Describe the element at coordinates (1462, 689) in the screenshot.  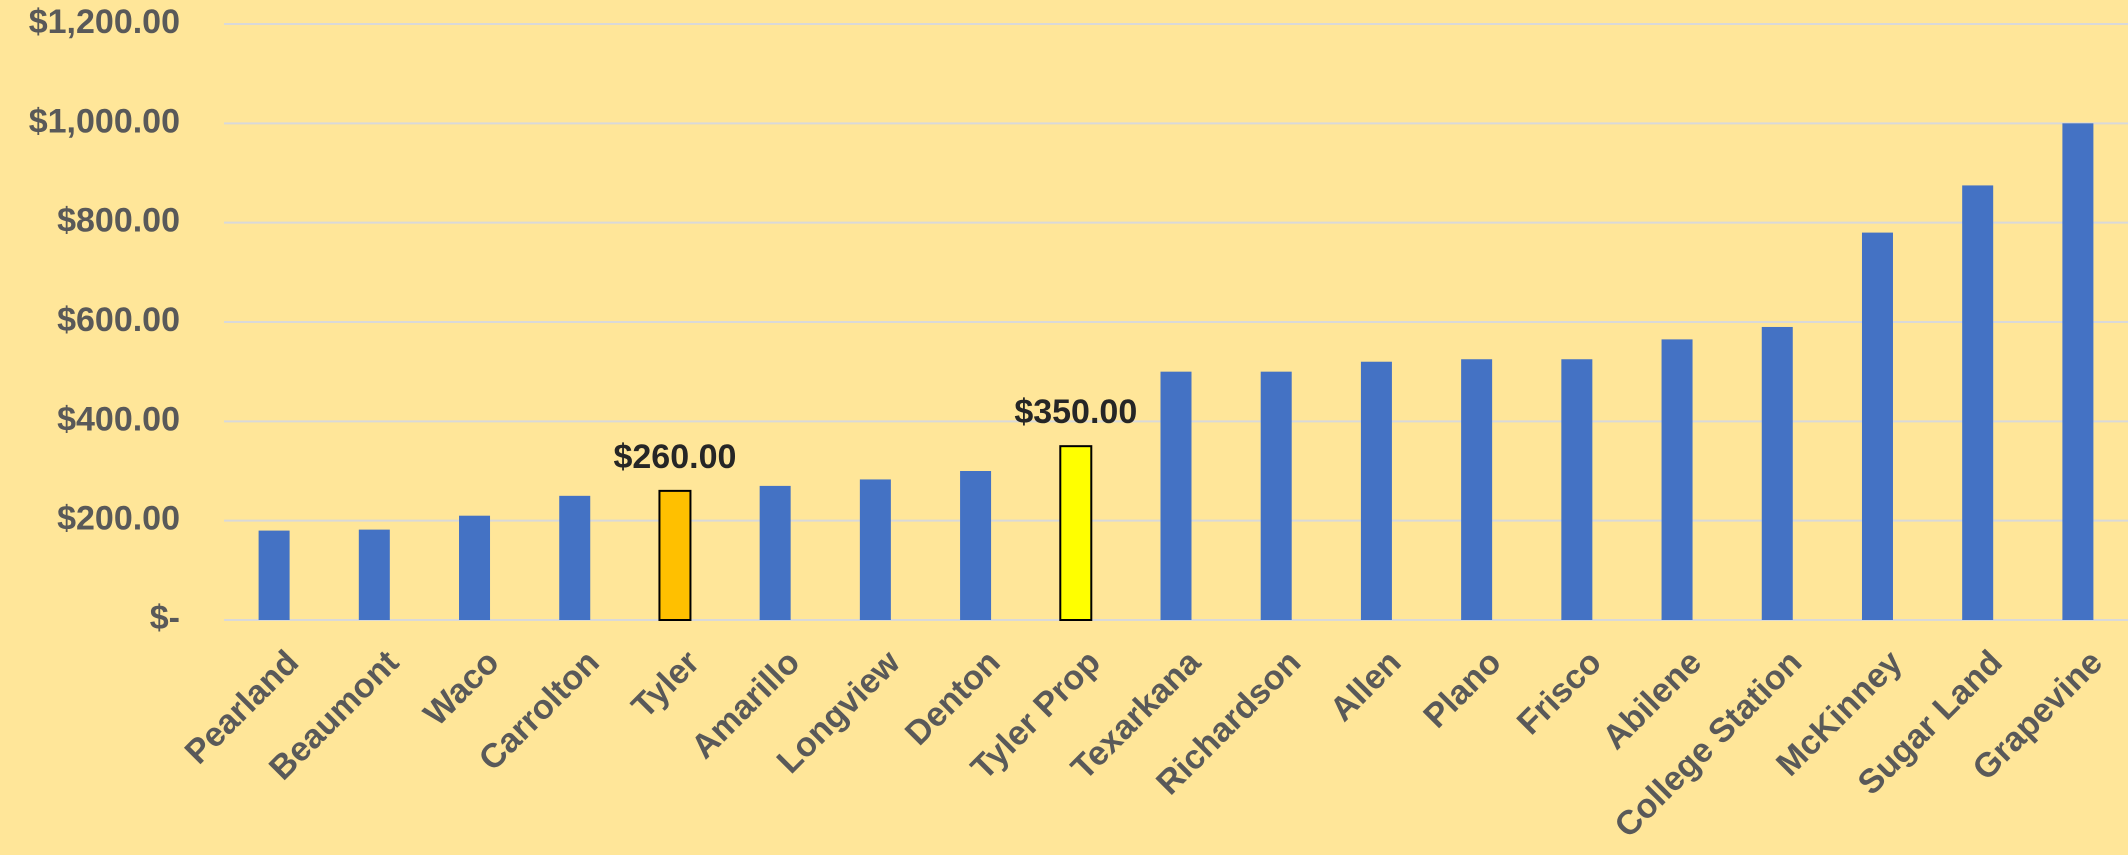
I see `x-tick-label: Plano` at that location.